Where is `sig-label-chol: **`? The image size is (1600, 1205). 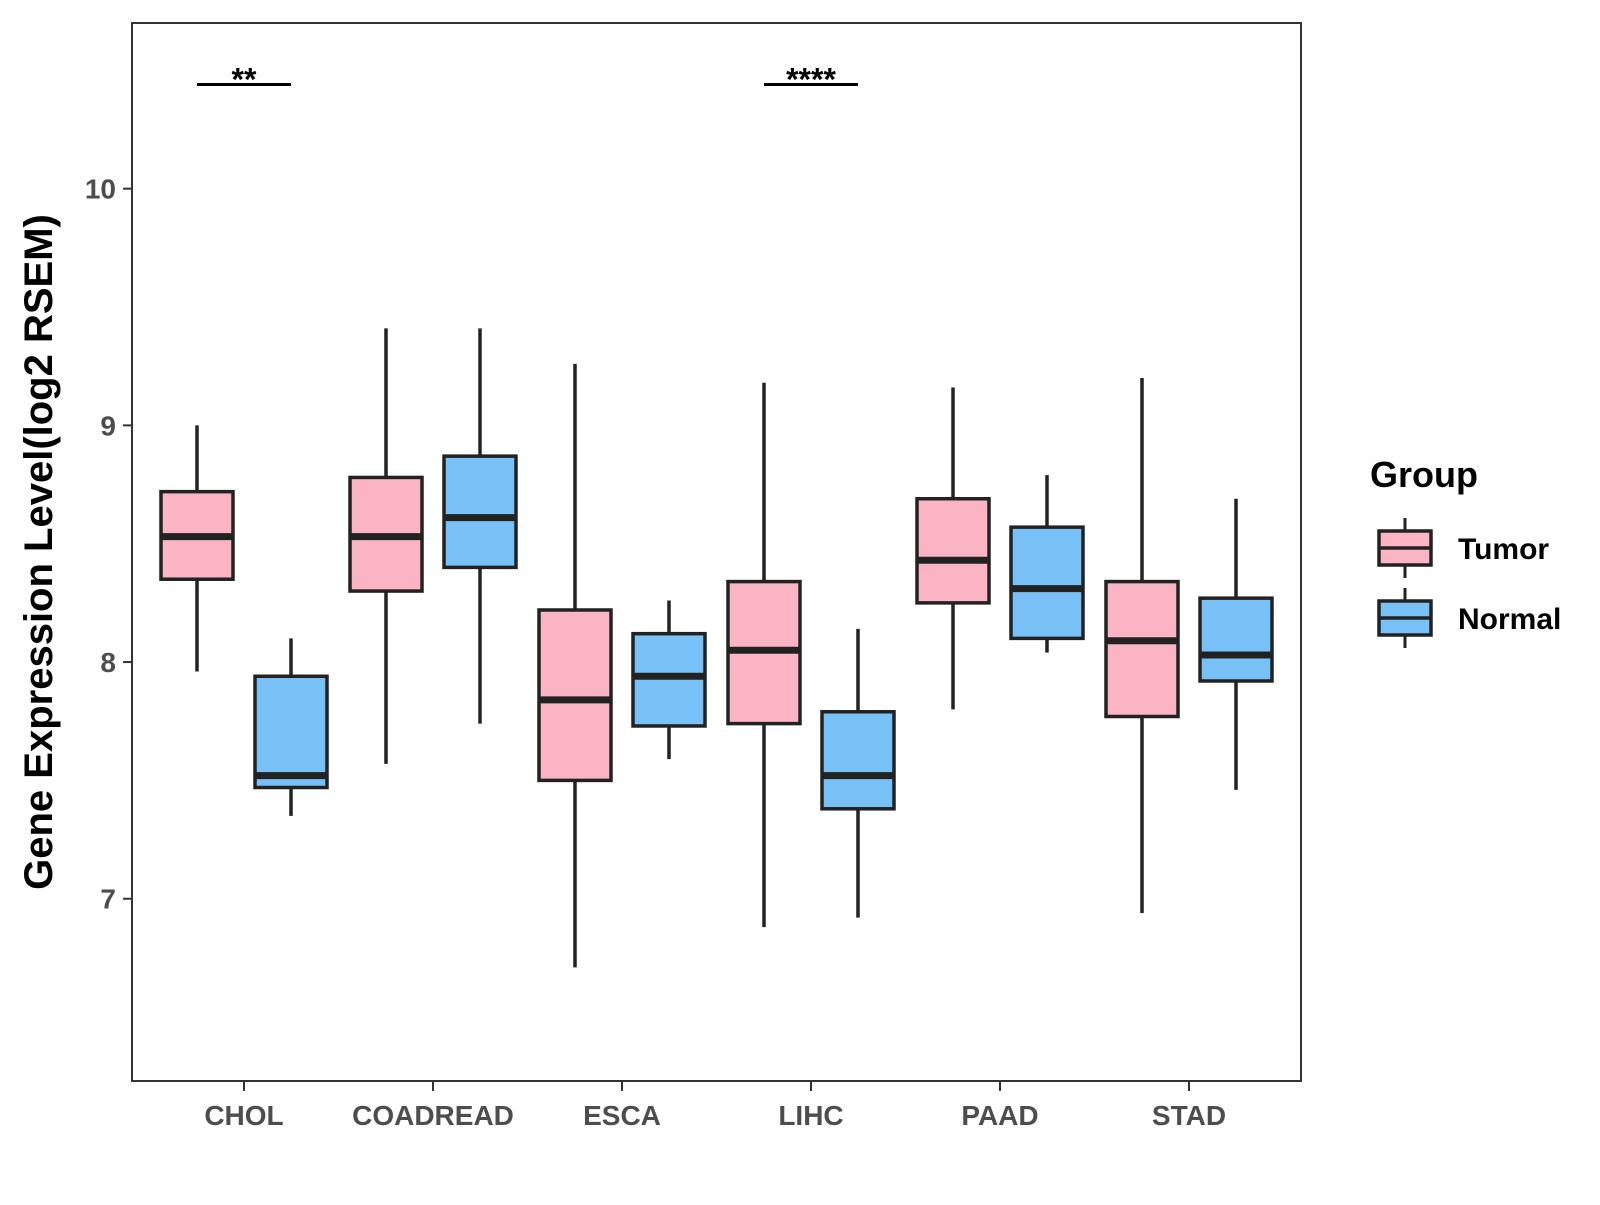
sig-label-chol: ** is located at coordinates (244, 80).